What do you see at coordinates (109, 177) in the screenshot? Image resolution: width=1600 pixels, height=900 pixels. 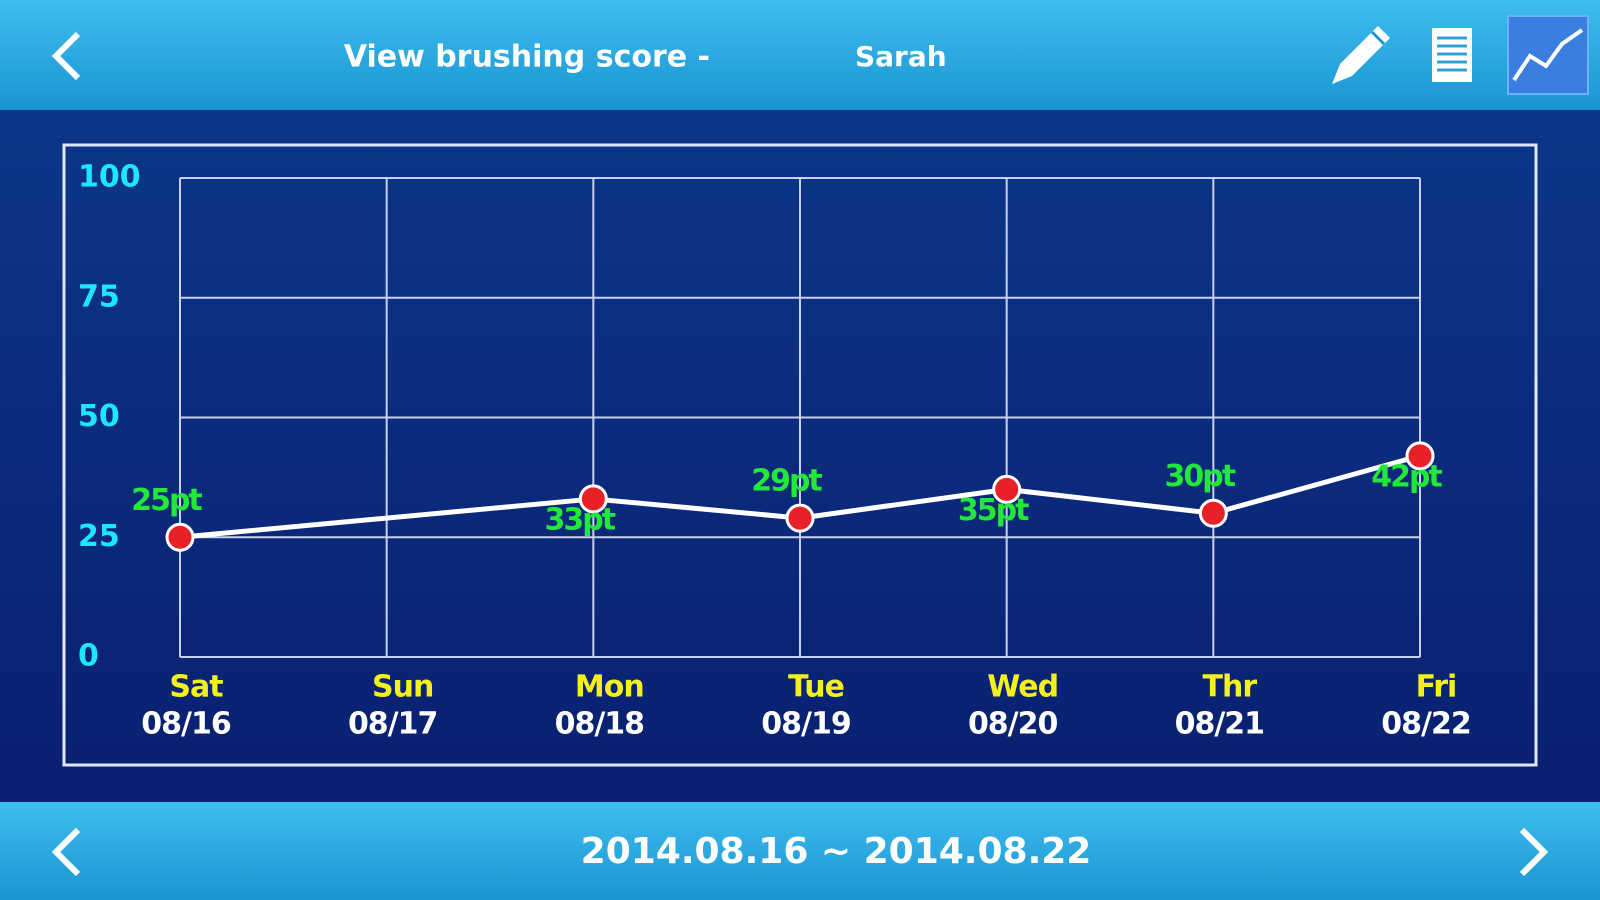 I see `y-tick-label: 100` at bounding box center [109, 177].